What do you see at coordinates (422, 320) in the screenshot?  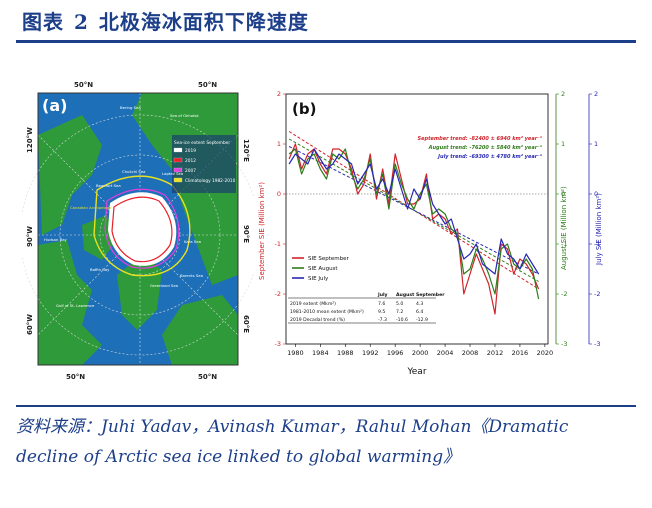 I see `table-cell: -12.9` at bounding box center [422, 320].